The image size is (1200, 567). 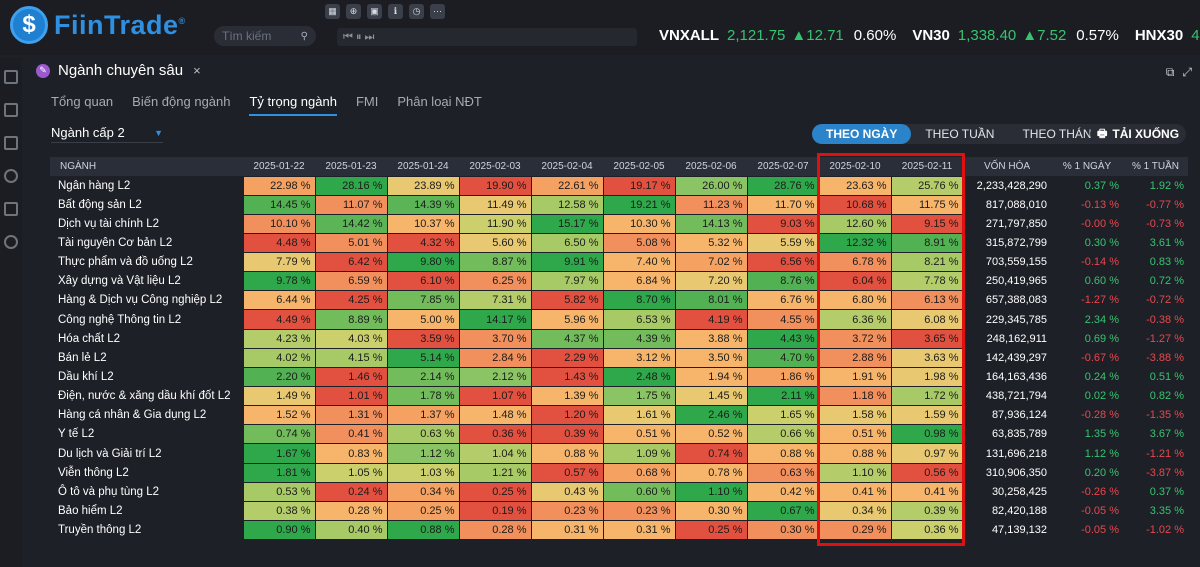 What do you see at coordinates (1044, 35) in the screenshot?
I see `ticker-change: ▲7.52` at bounding box center [1044, 35].